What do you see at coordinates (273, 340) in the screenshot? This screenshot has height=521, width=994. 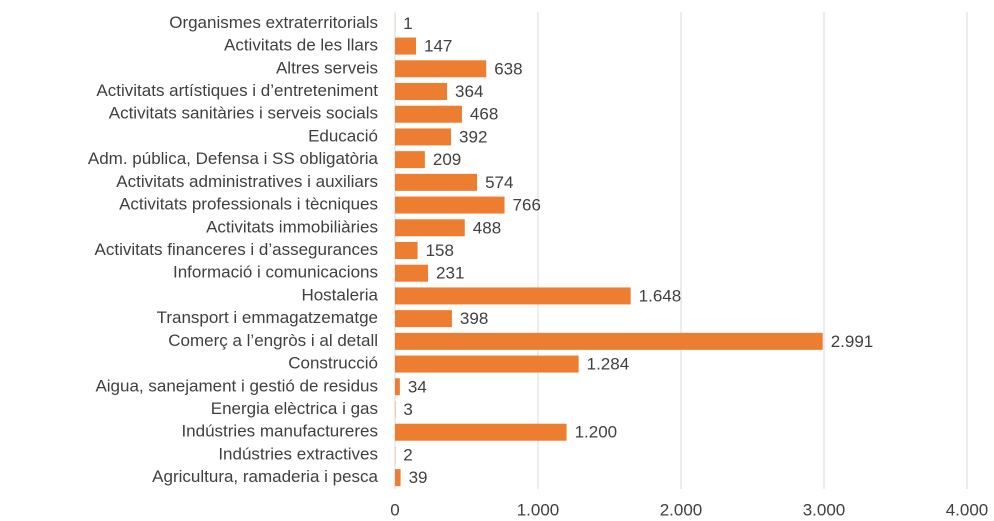 I see `category-label: Comerç a l’engròs i al detall` at bounding box center [273, 340].